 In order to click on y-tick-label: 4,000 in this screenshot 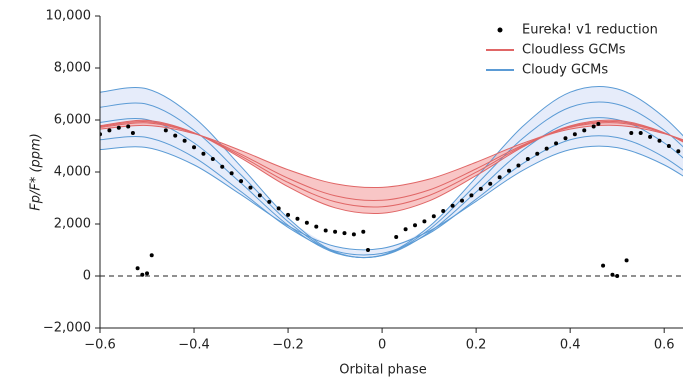, I will do `click(72, 172)`.